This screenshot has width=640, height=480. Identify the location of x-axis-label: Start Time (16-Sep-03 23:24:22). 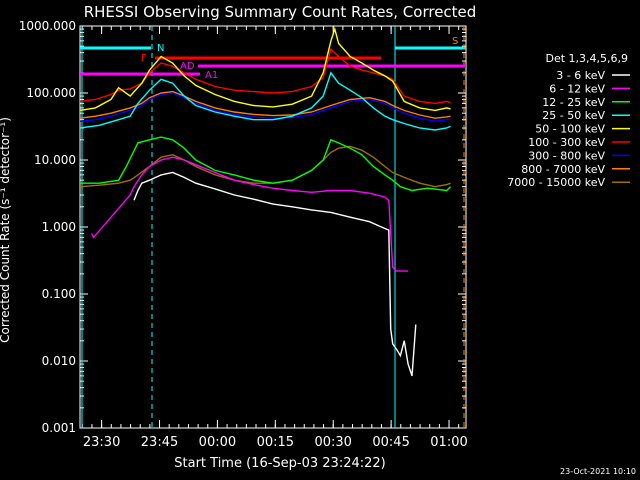
(279, 463).